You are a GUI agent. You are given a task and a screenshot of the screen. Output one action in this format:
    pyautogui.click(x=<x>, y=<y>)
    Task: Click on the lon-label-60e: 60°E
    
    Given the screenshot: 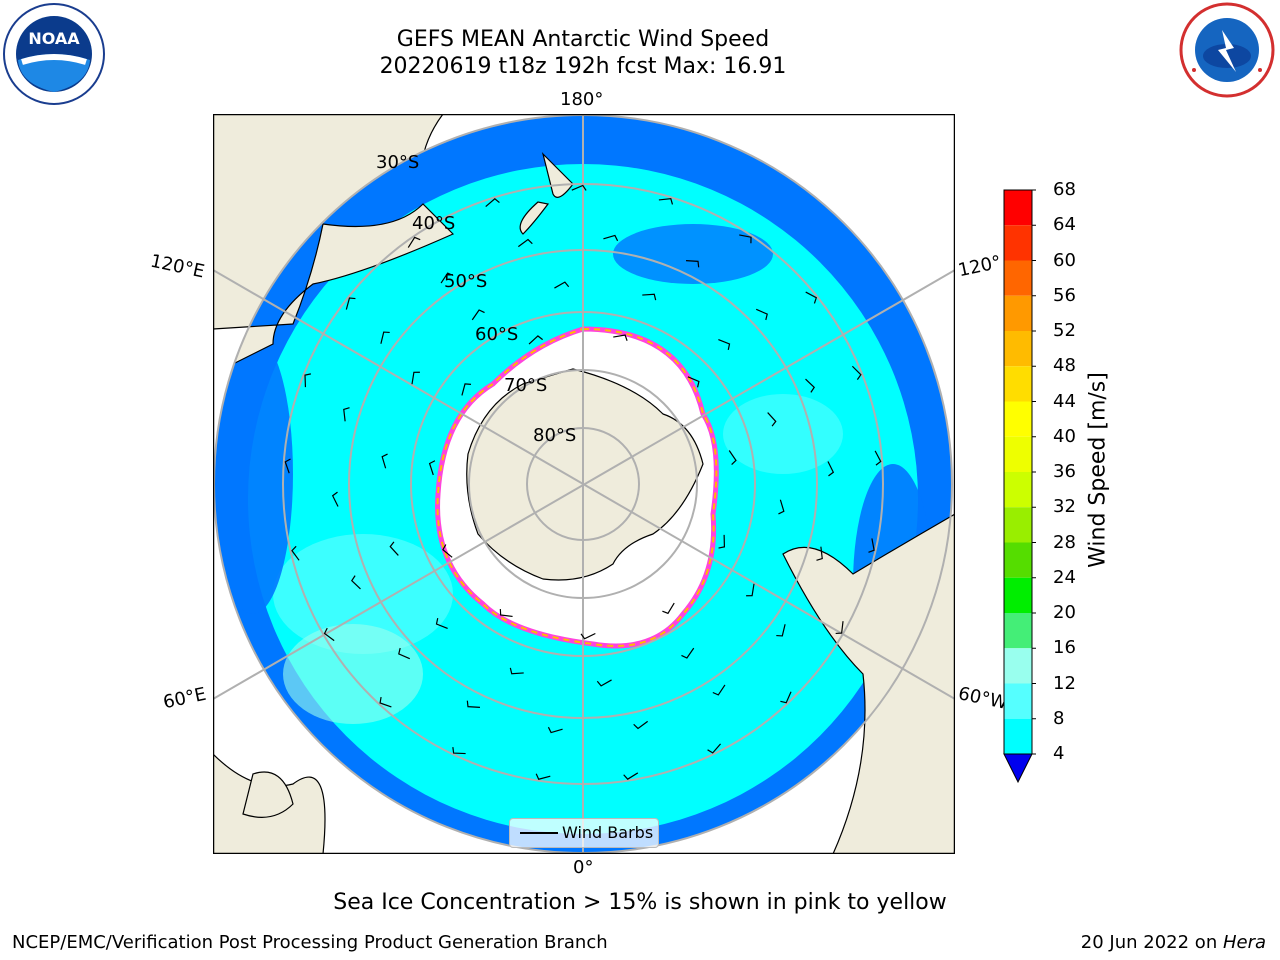 What is the action you would take?
    pyautogui.click(x=184, y=698)
    